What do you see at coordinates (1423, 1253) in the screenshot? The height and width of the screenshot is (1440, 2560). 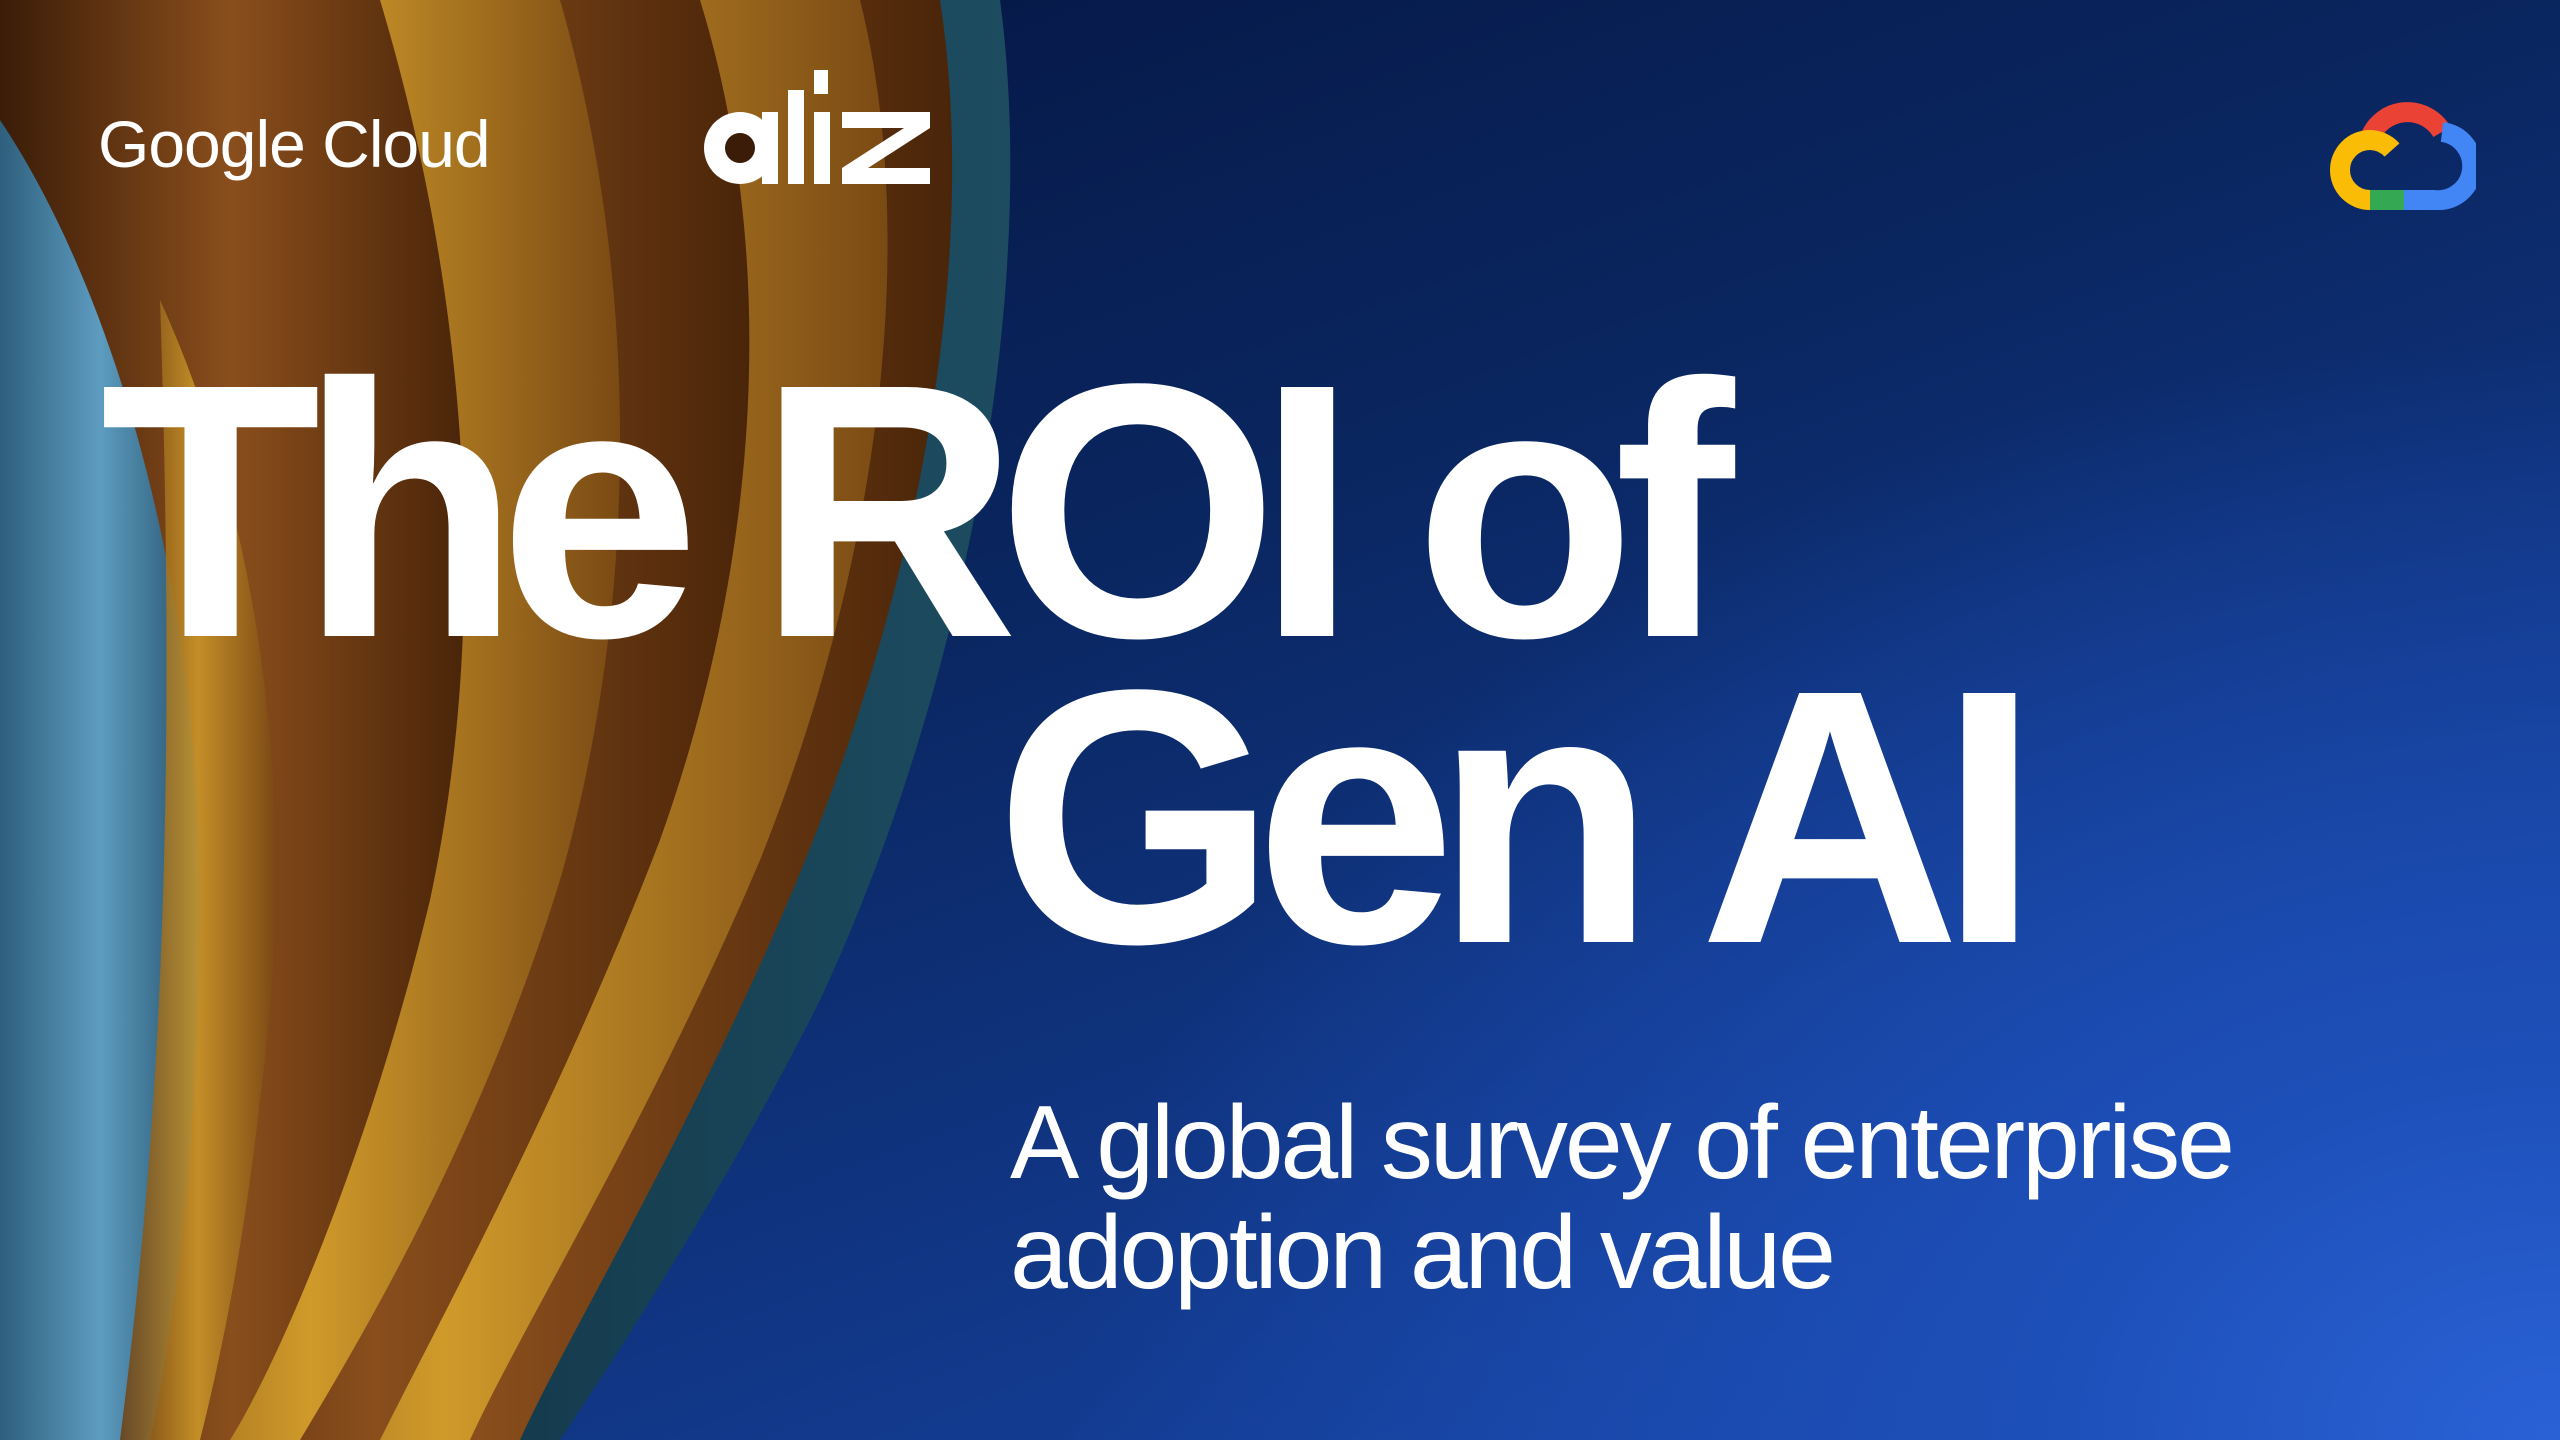 I see `subtitle-line-2: adoption and value` at bounding box center [1423, 1253].